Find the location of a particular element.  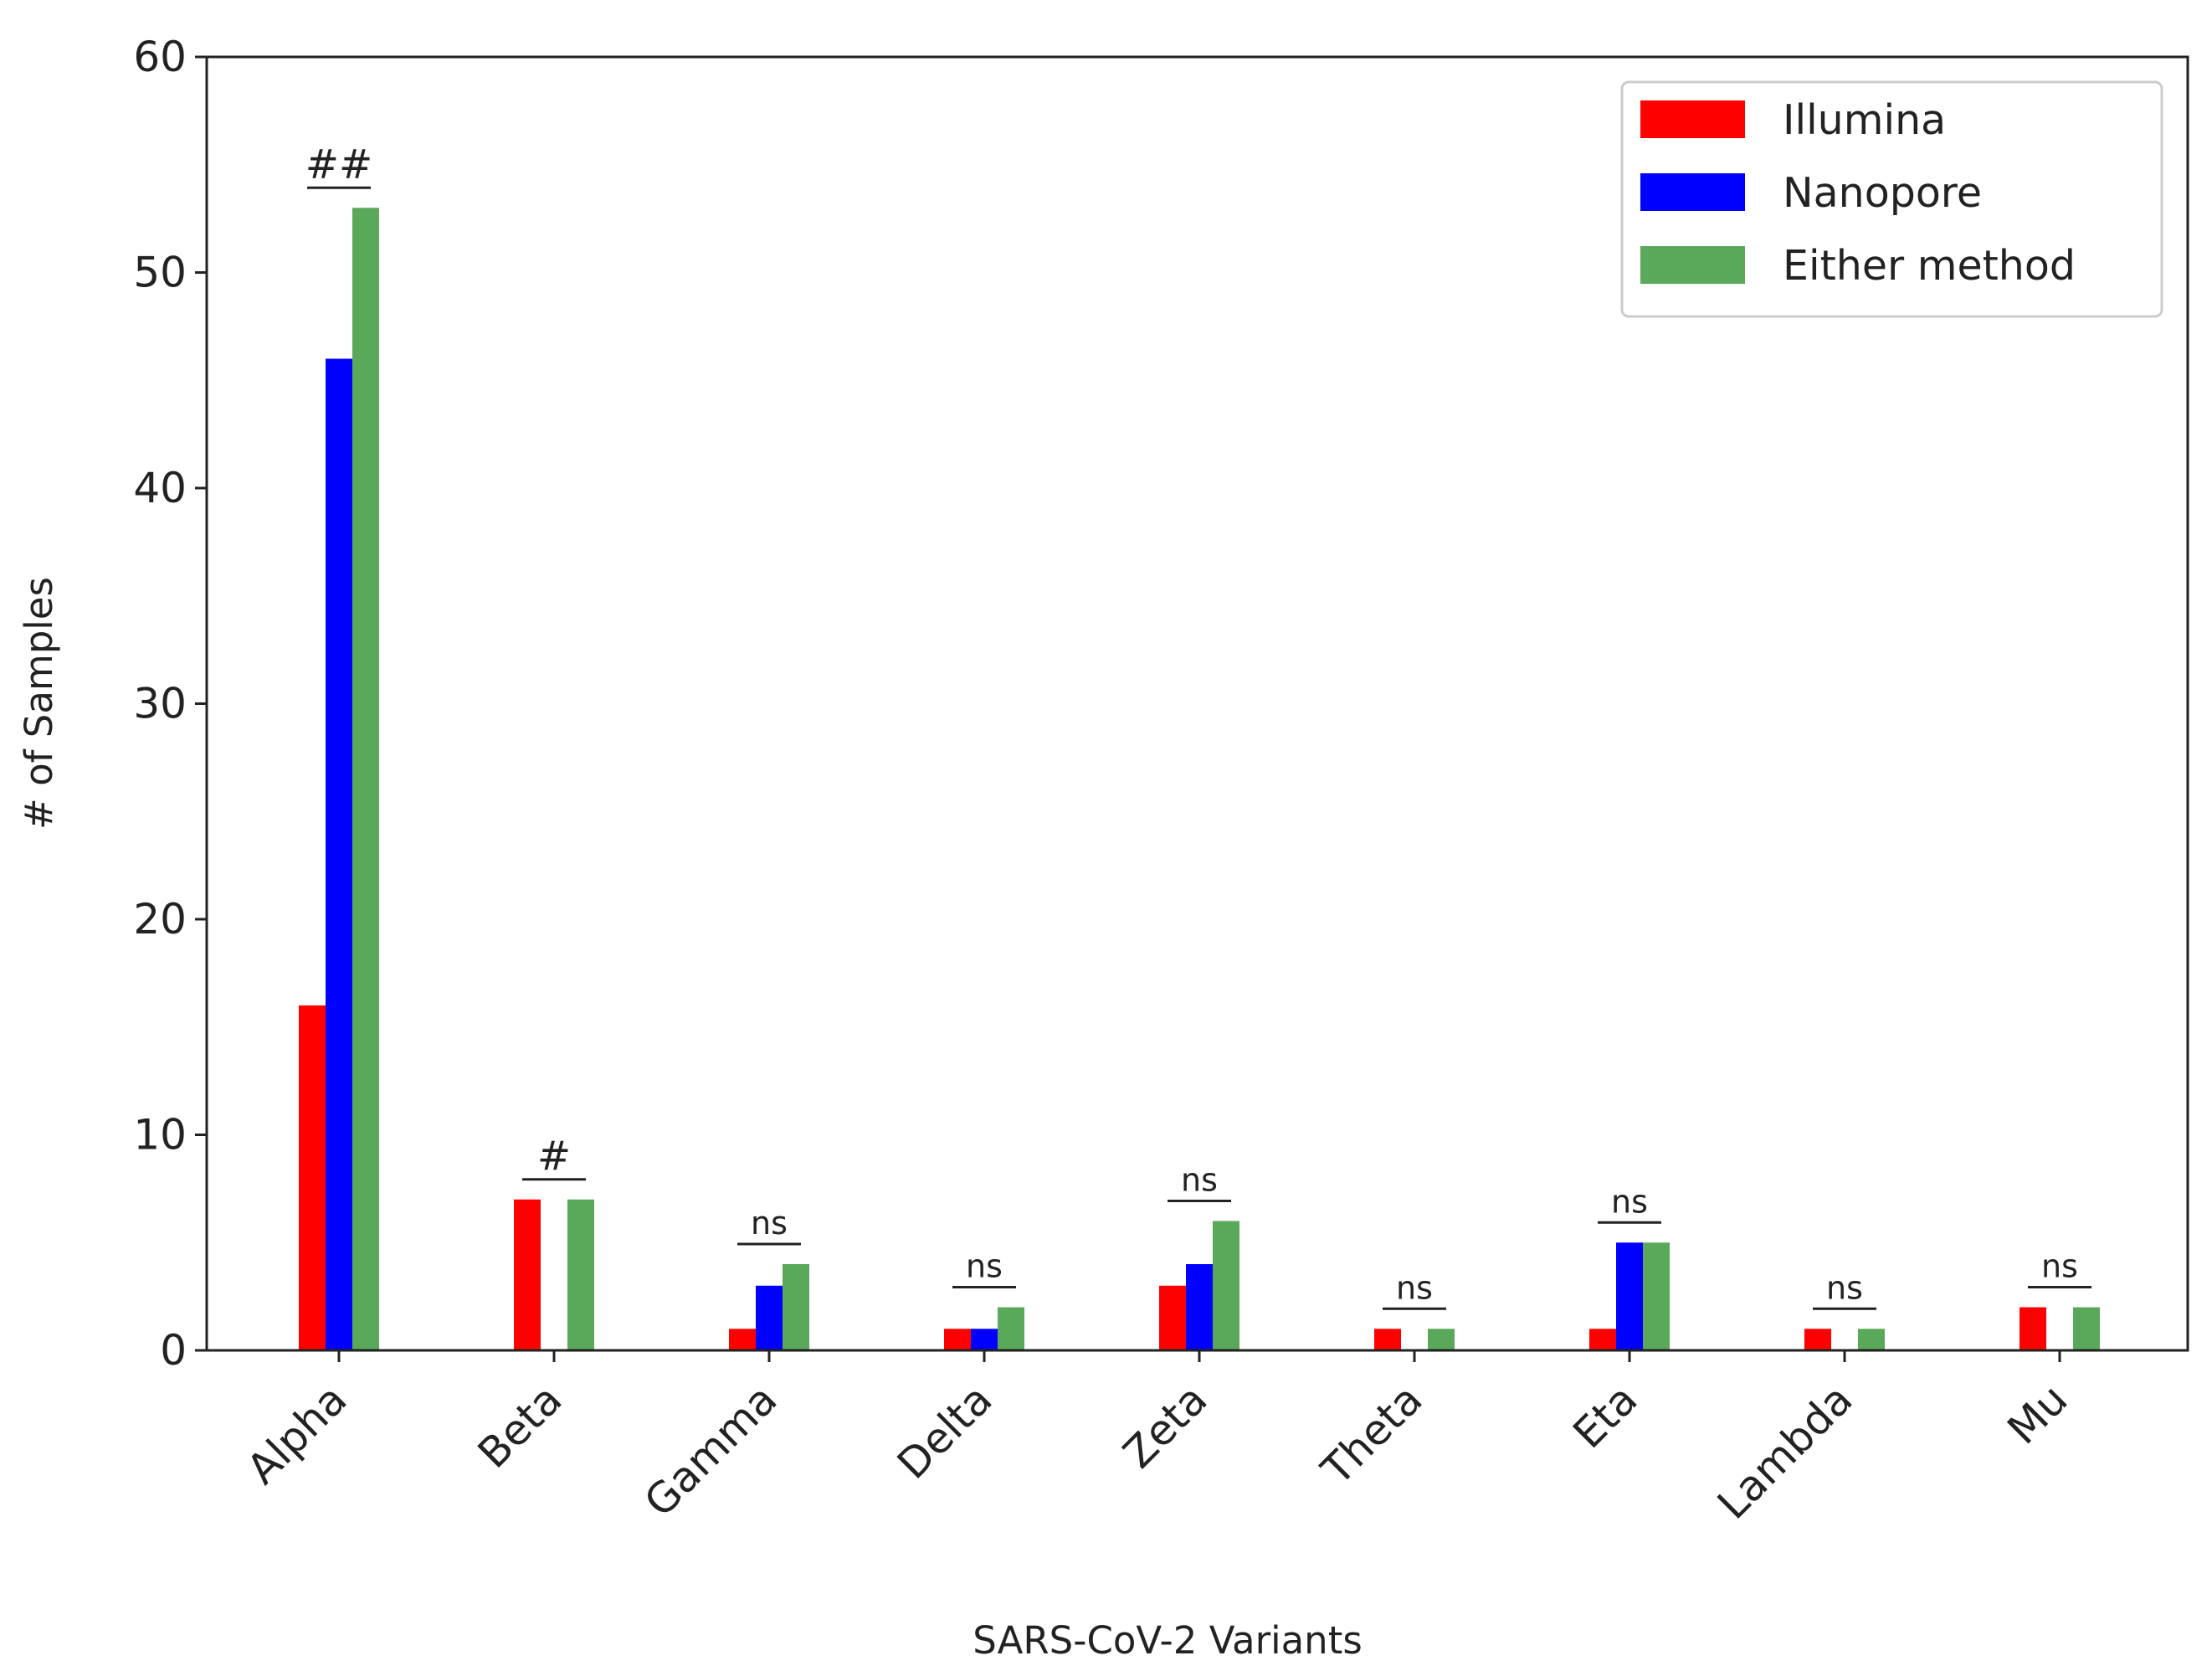

bar-alpha-either-method is located at coordinates (365, 779).